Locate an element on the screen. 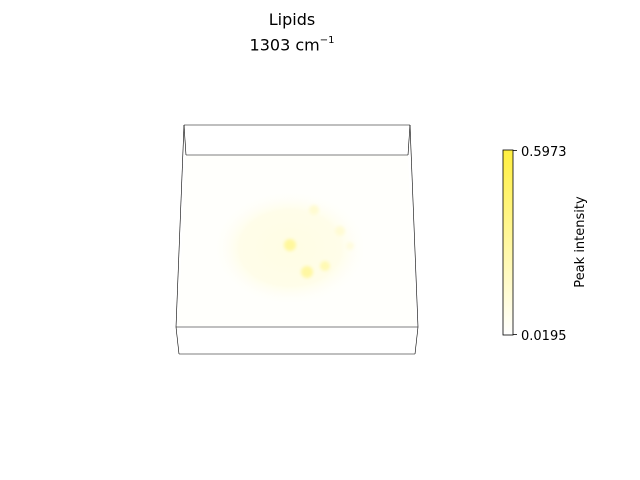 This screenshot has width=640, height=480. heatmap-spots is located at coordinates (319, 241).